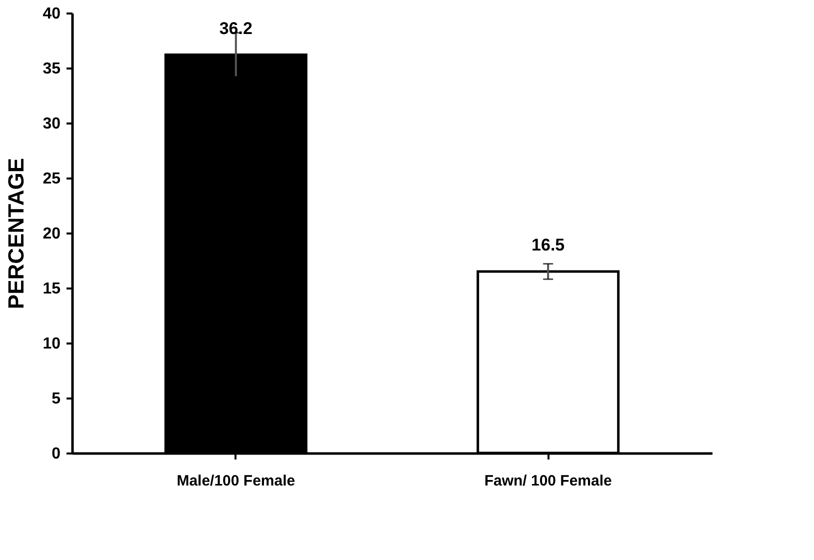  Describe the element at coordinates (51, 234) in the screenshot. I see `y-tick-label: 20` at that location.